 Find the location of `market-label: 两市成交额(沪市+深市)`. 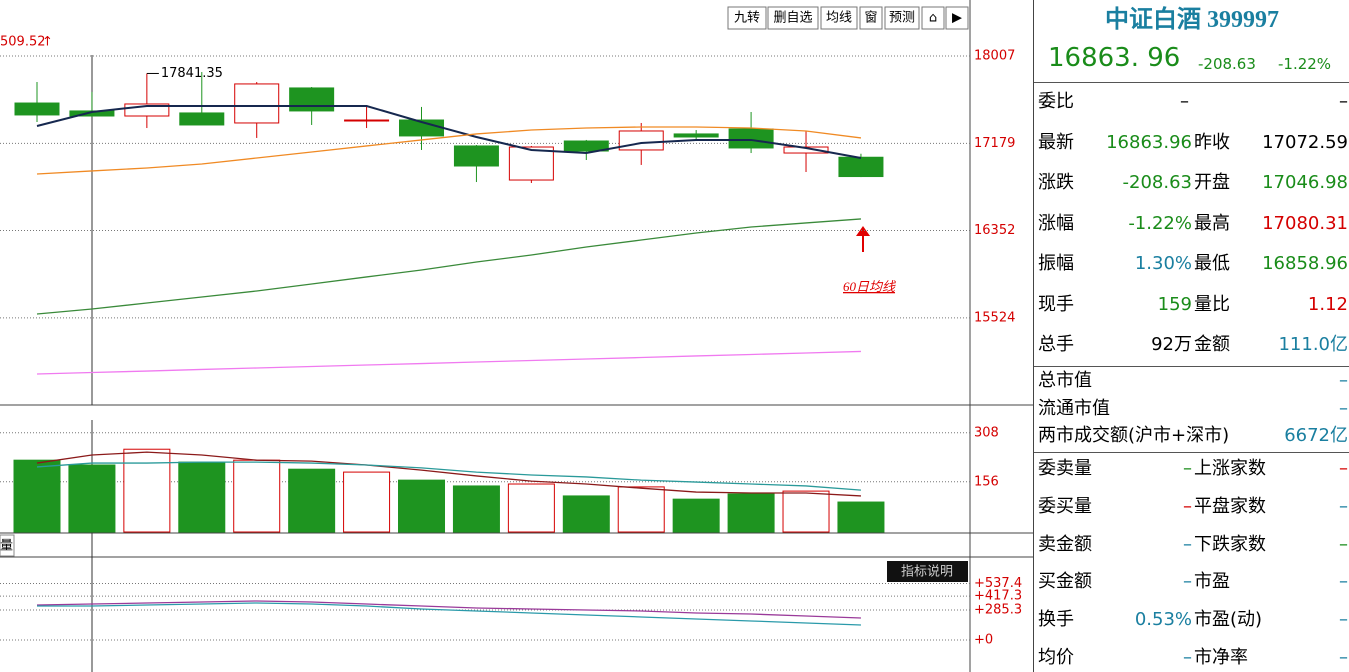

market-label: 两市成交额(沪市+深市) is located at coordinates (1134, 435).